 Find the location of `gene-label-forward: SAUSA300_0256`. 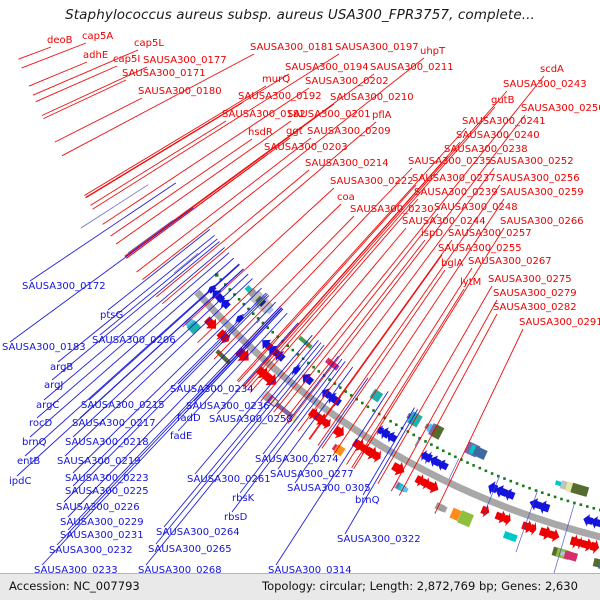

gene-label-forward: SAUSA300_0256 is located at coordinates (538, 178).